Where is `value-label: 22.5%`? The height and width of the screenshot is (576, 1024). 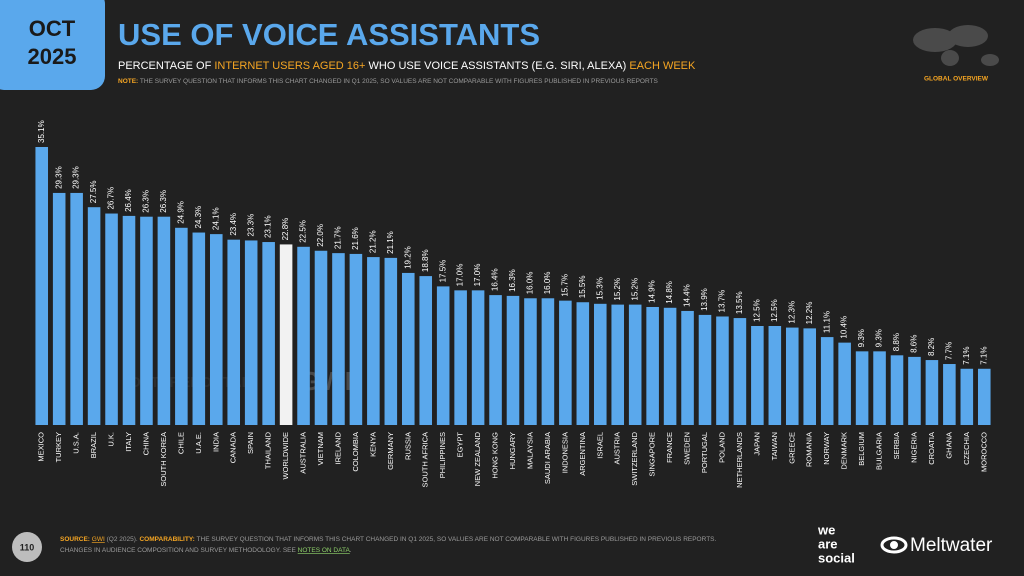
value-label: 22.5% is located at coordinates (303, 231).